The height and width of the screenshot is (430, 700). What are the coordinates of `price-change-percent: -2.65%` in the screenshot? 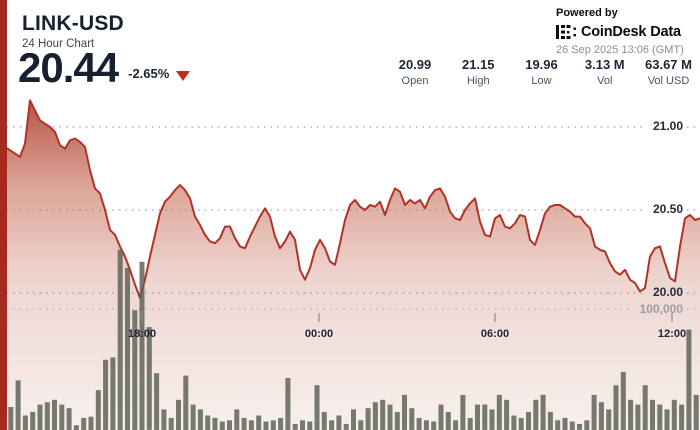 It's located at (149, 73).